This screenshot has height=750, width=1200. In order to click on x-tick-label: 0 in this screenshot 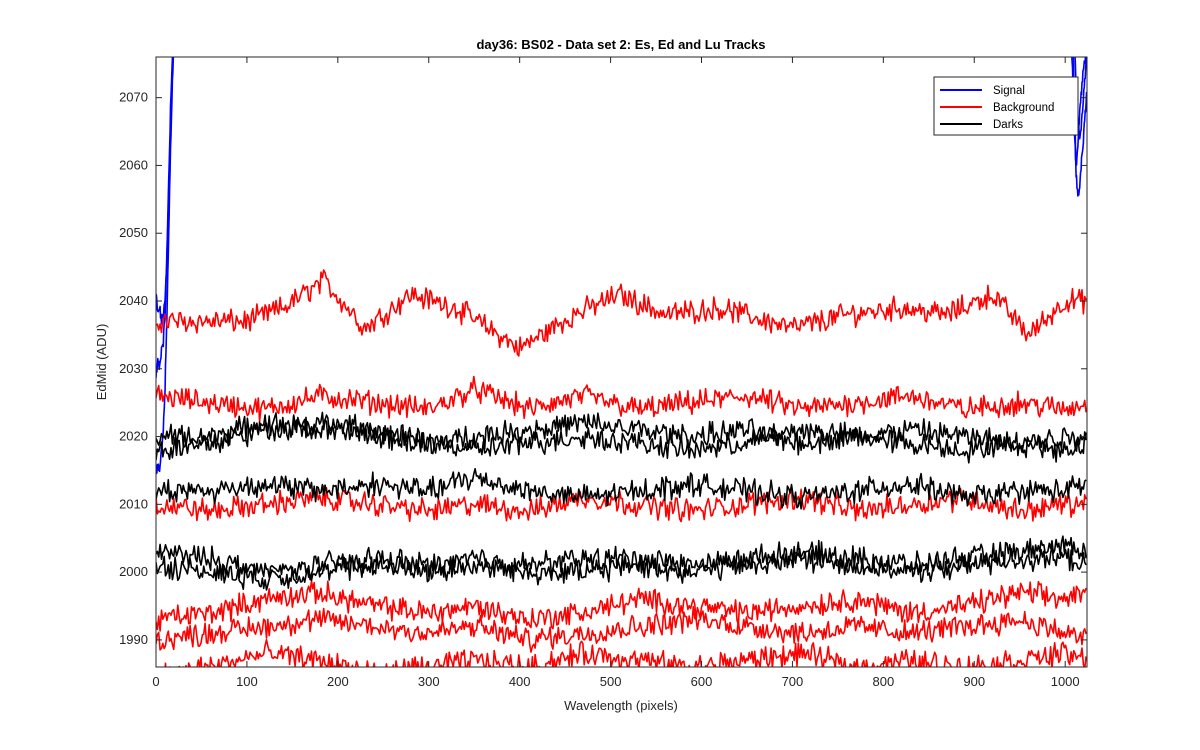, I will do `click(155, 681)`.